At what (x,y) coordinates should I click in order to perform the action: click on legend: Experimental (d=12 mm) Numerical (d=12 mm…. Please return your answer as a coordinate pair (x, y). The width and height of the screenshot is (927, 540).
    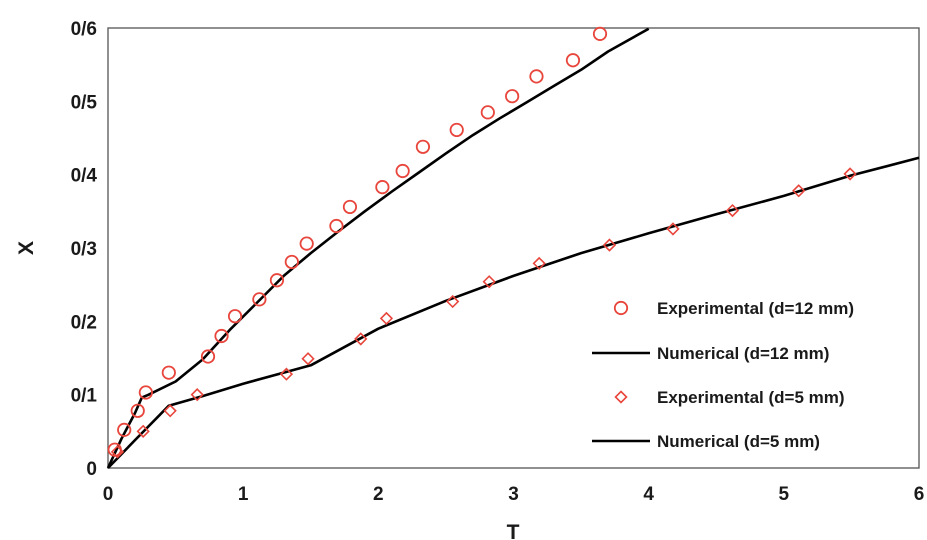
    Looking at the image, I should click on (723, 375).